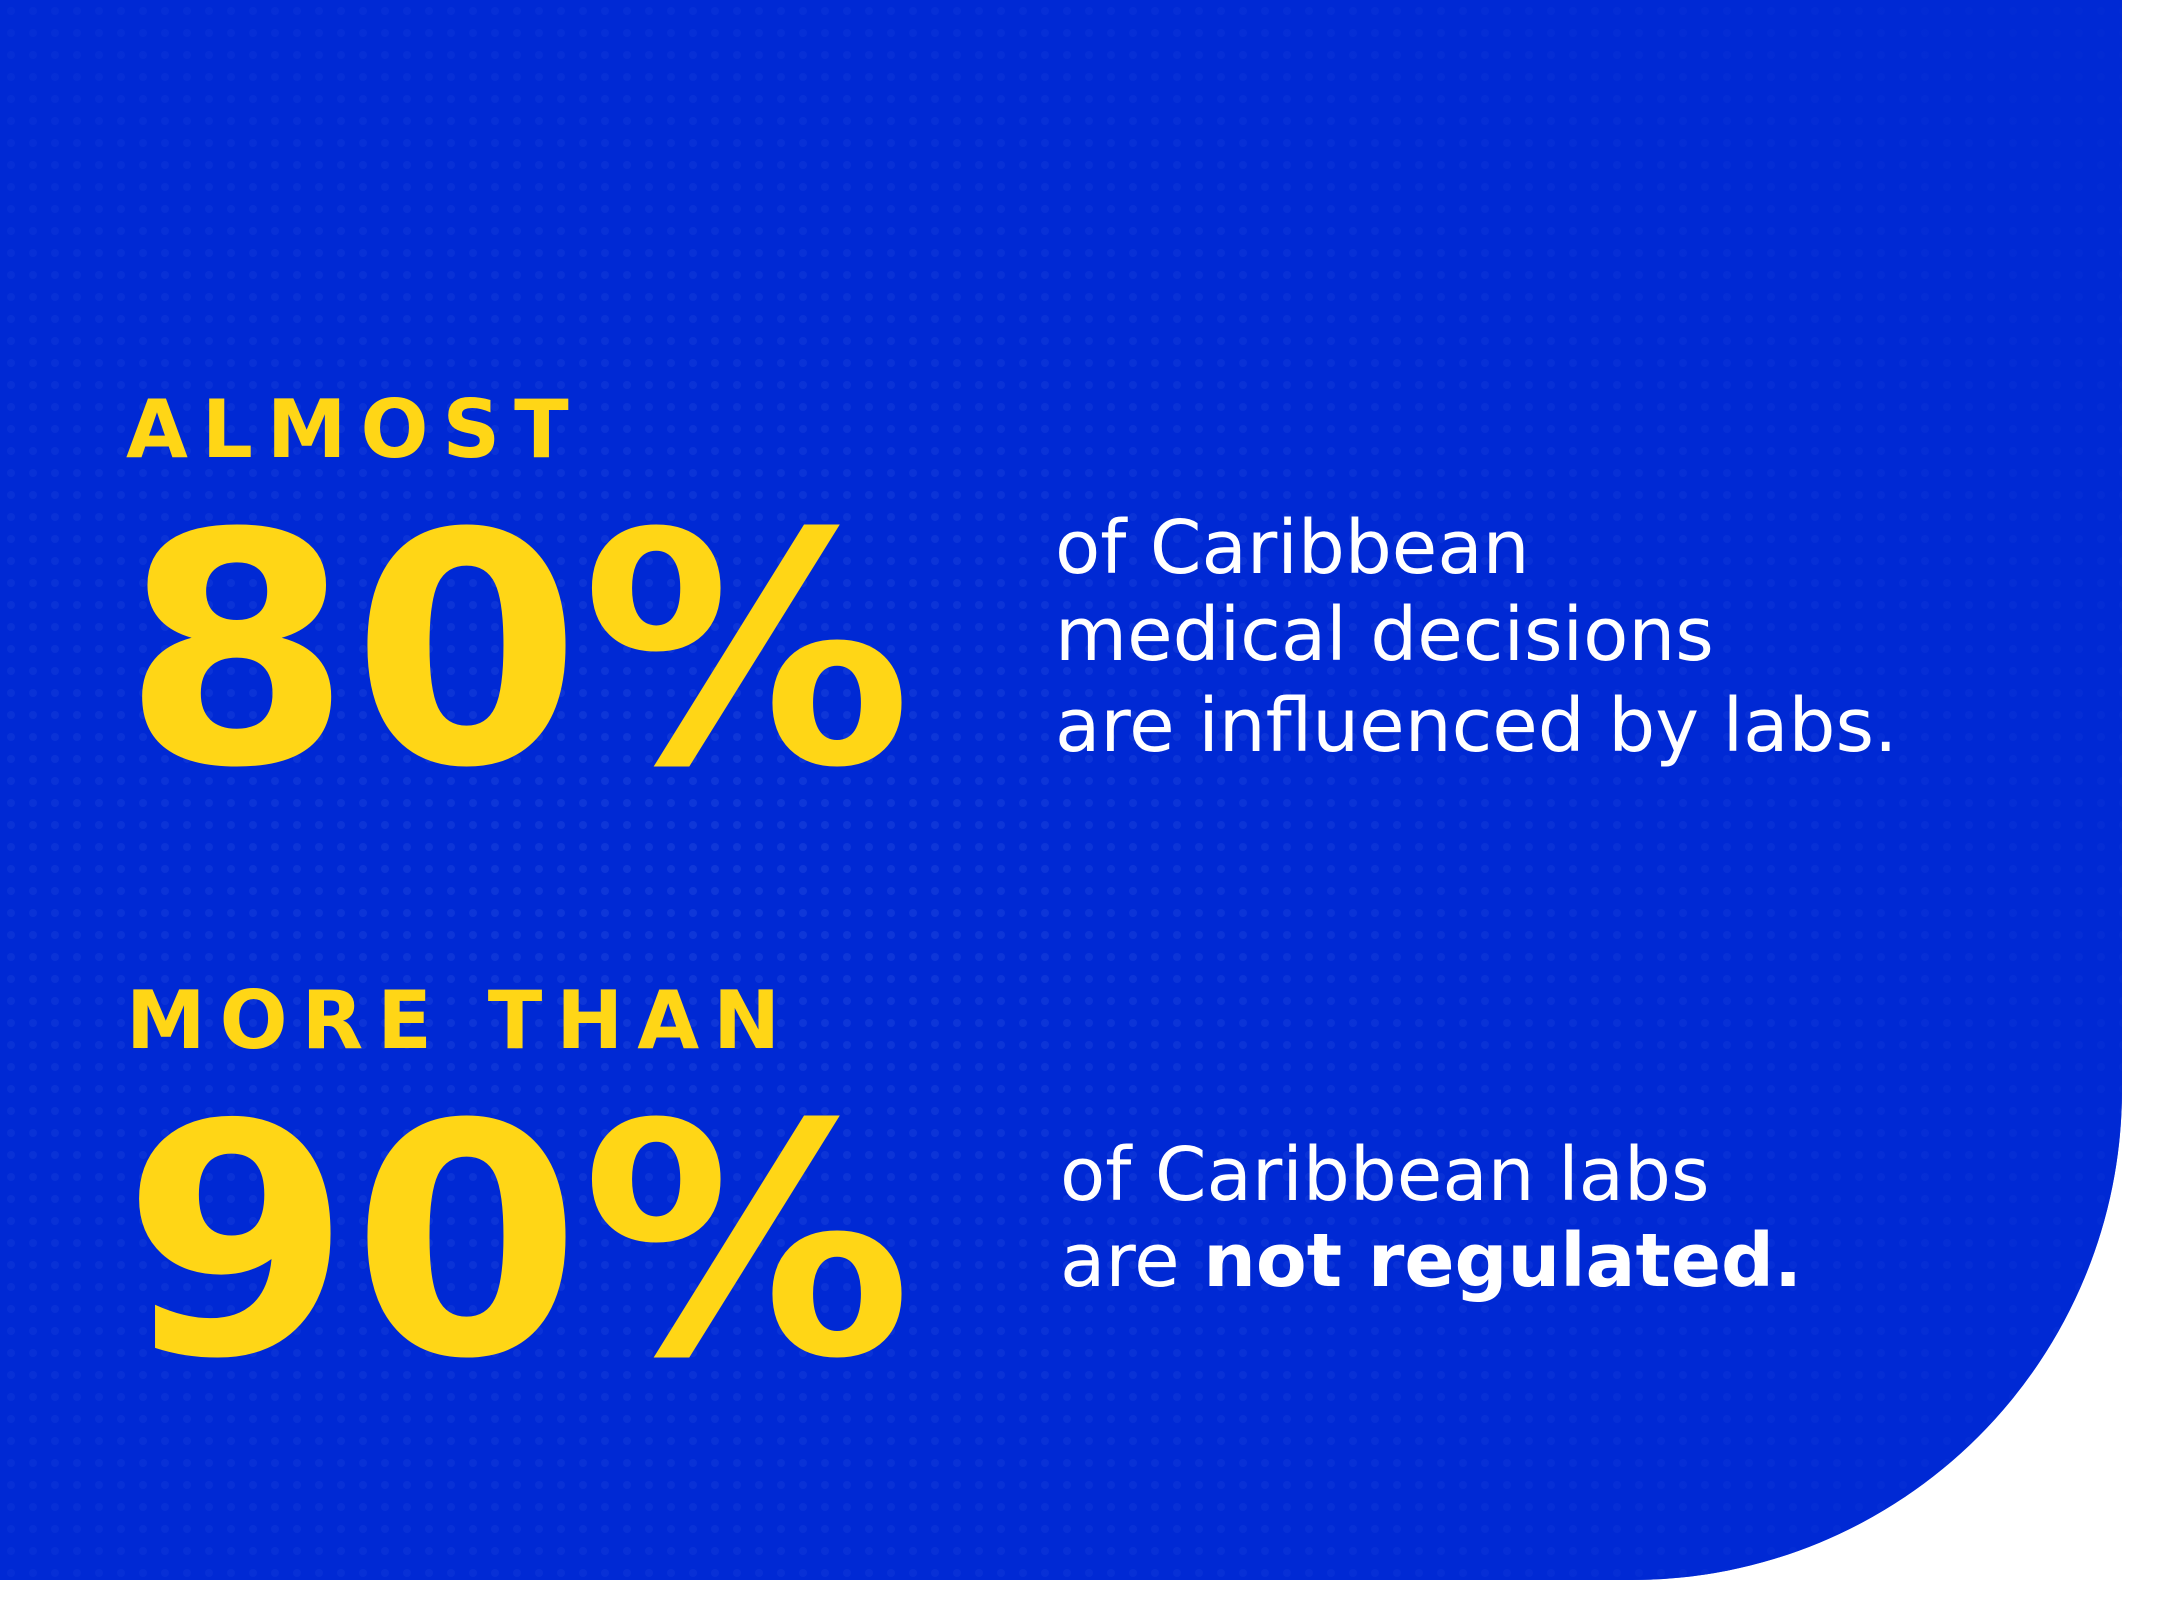 The width and height of the screenshot is (2161, 1621). What do you see at coordinates (1502, 1261) in the screenshot?
I see `description-bold: not regulated.` at bounding box center [1502, 1261].